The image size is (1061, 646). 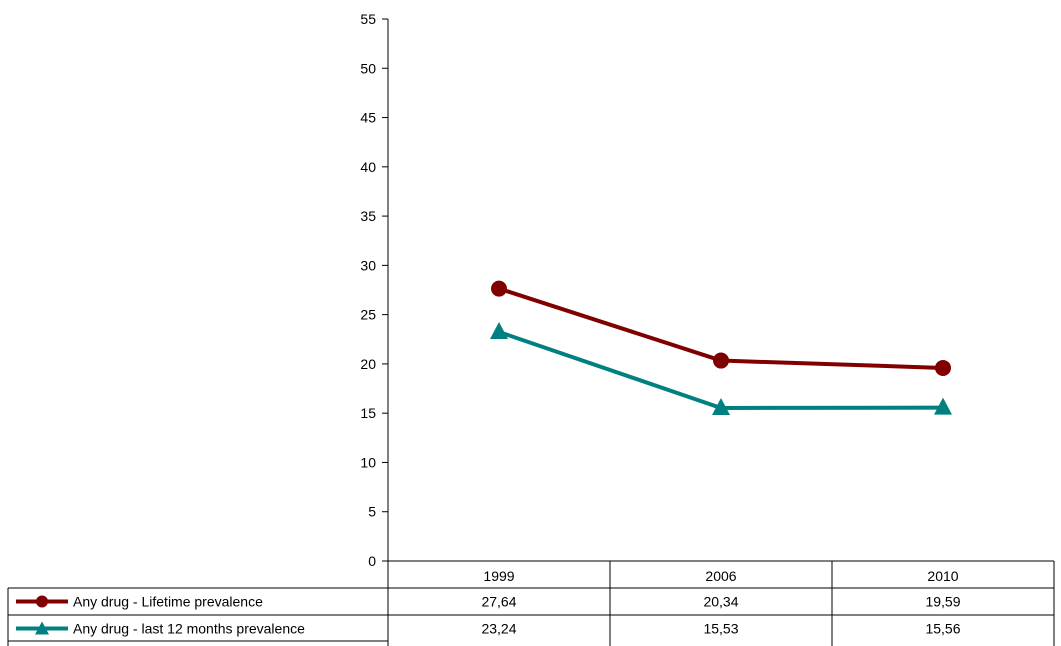 I want to click on y-tick-label: 20, so click(x=368, y=364).